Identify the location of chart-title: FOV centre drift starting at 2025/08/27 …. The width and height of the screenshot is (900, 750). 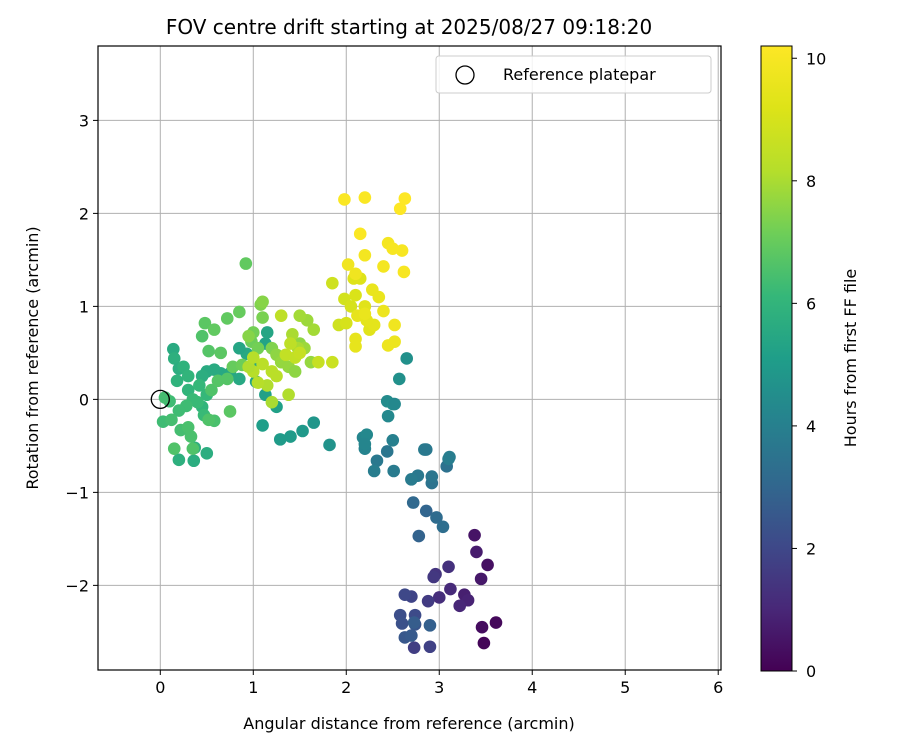
(409, 27).